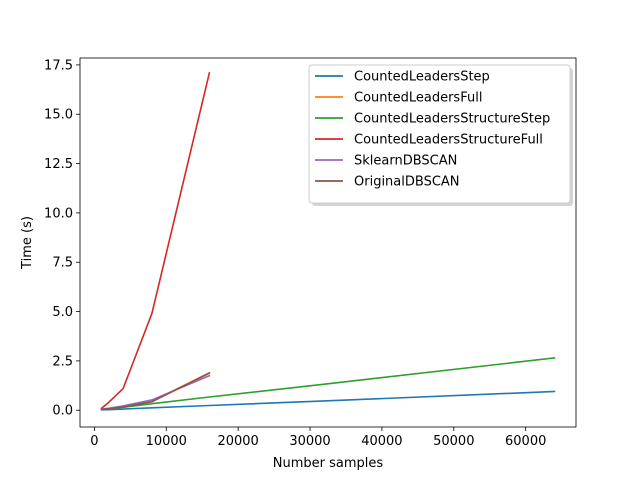 Image resolution: width=640 pixels, height=480 pixels. What do you see at coordinates (407, 182) in the screenshot?
I see `legend-label-5: OriginalDBSCAN` at bounding box center [407, 182].